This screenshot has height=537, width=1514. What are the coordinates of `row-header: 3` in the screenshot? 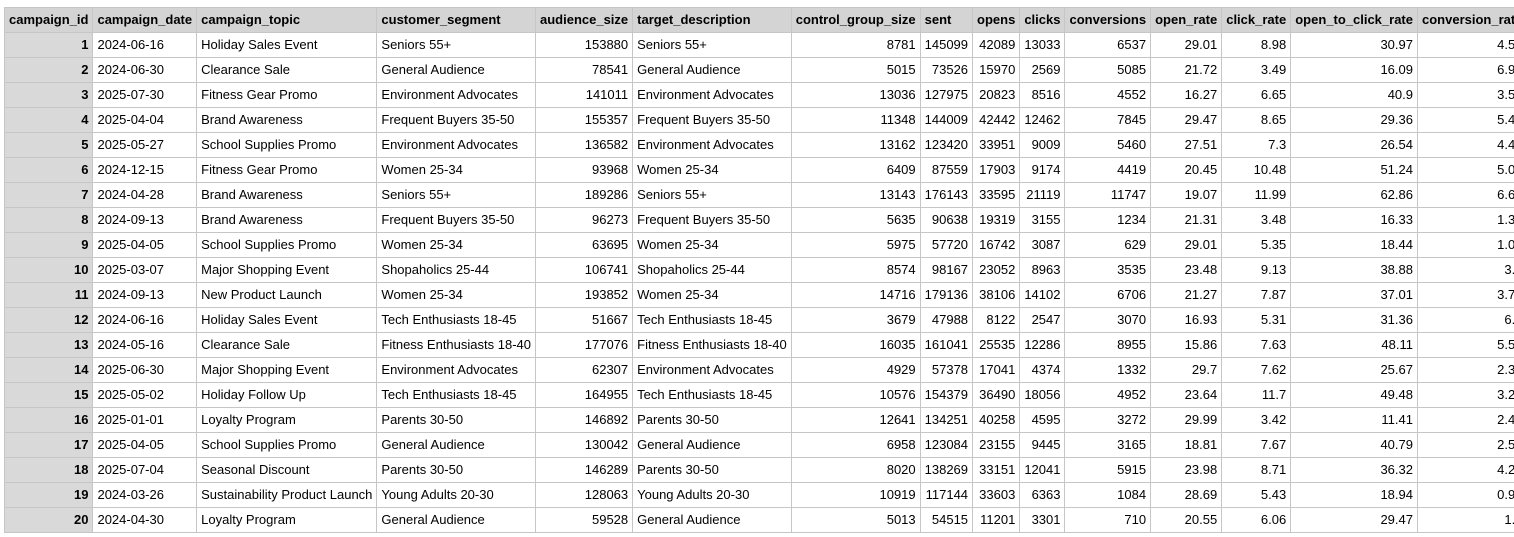 It's located at (48, 95).